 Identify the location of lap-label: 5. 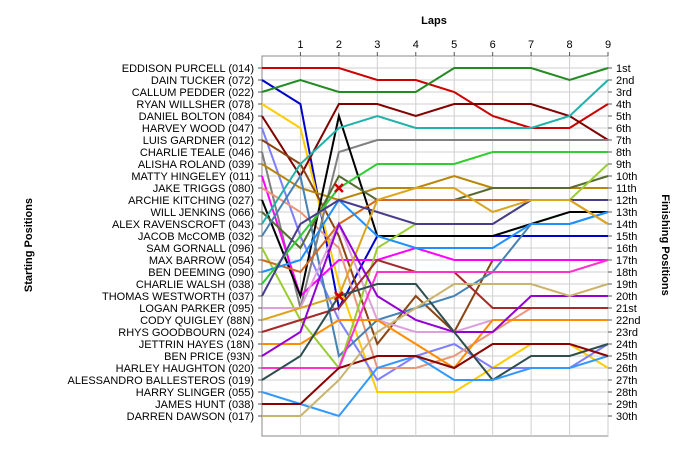
(454, 45).